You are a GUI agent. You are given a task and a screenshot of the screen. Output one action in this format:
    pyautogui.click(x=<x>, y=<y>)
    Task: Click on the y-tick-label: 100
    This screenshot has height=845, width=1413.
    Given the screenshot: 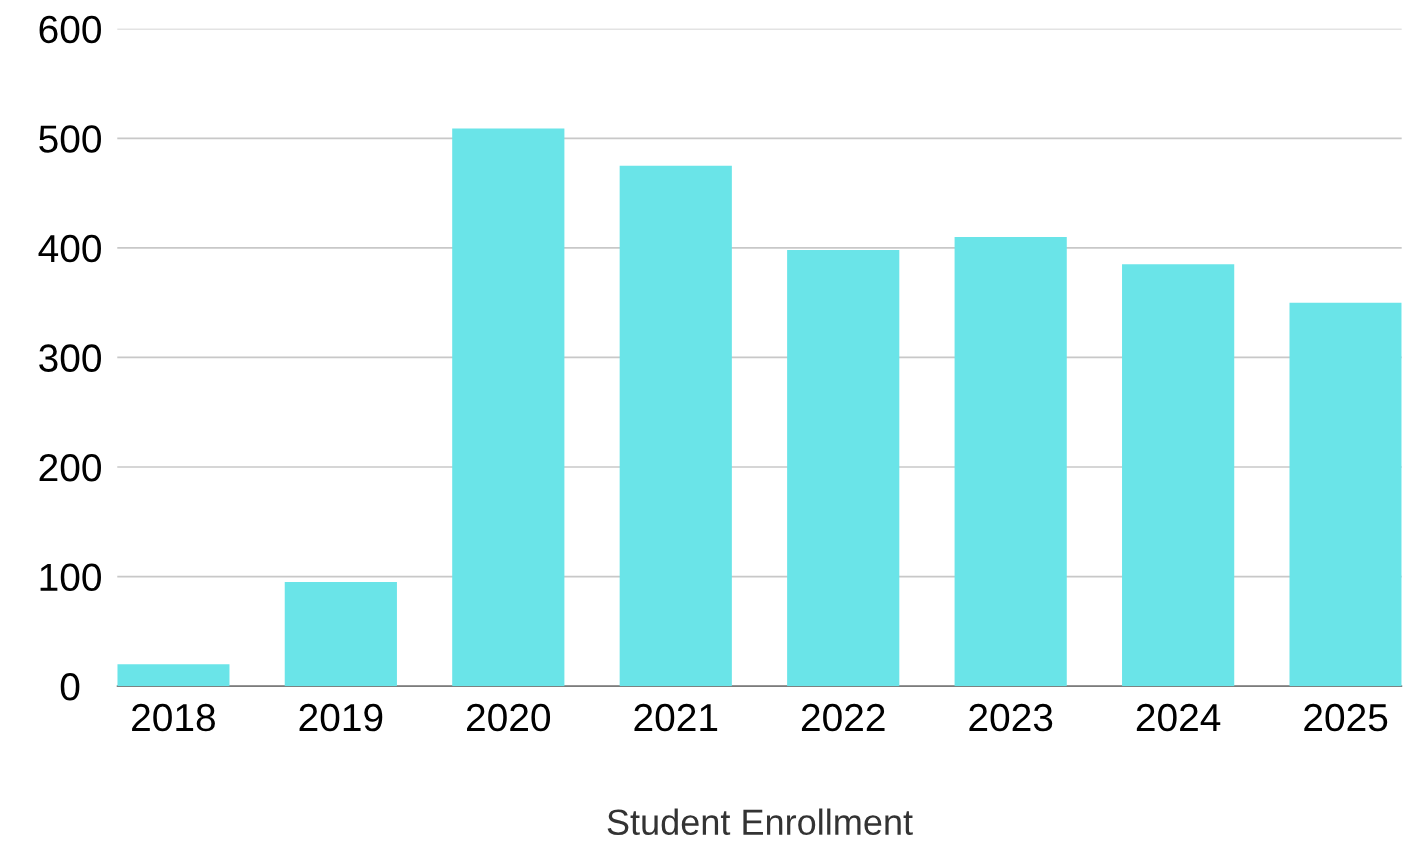 What is the action you would take?
    pyautogui.click(x=70, y=577)
    